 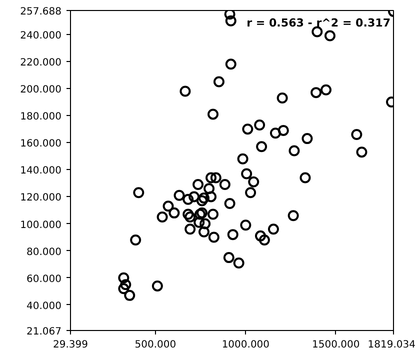 I want to click on y-tick-label: 21.067, so click(x=44, y=332).